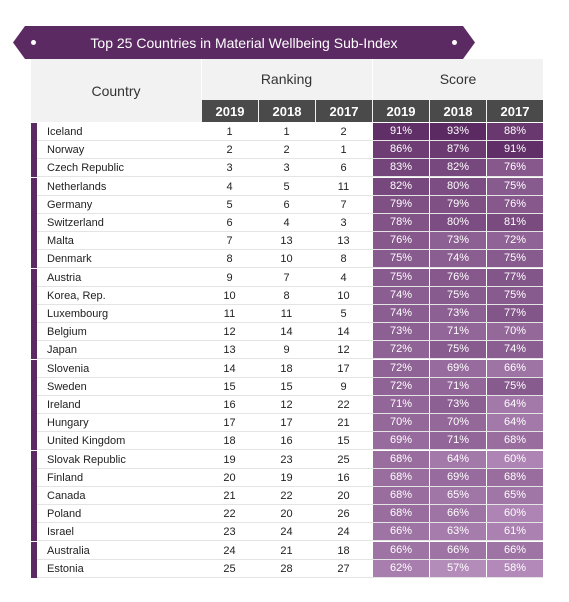 The height and width of the screenshot is (602, 569). I want to click on rank-cell-2018: 7, so click(286, 277).